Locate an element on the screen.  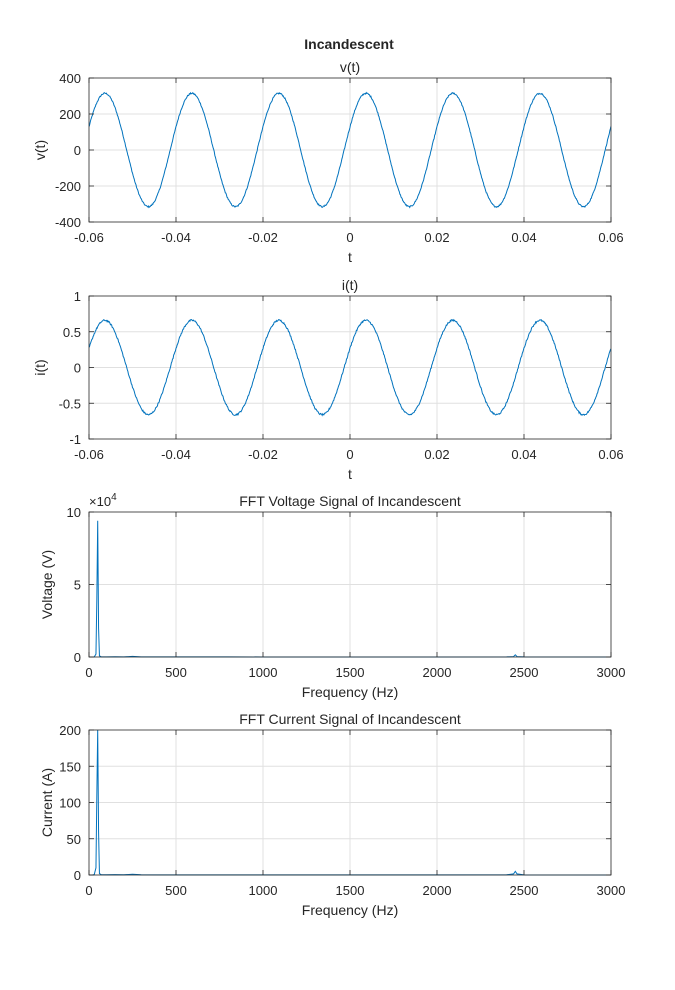
figure-title: Incandescent is located at coordinates (349, 44).